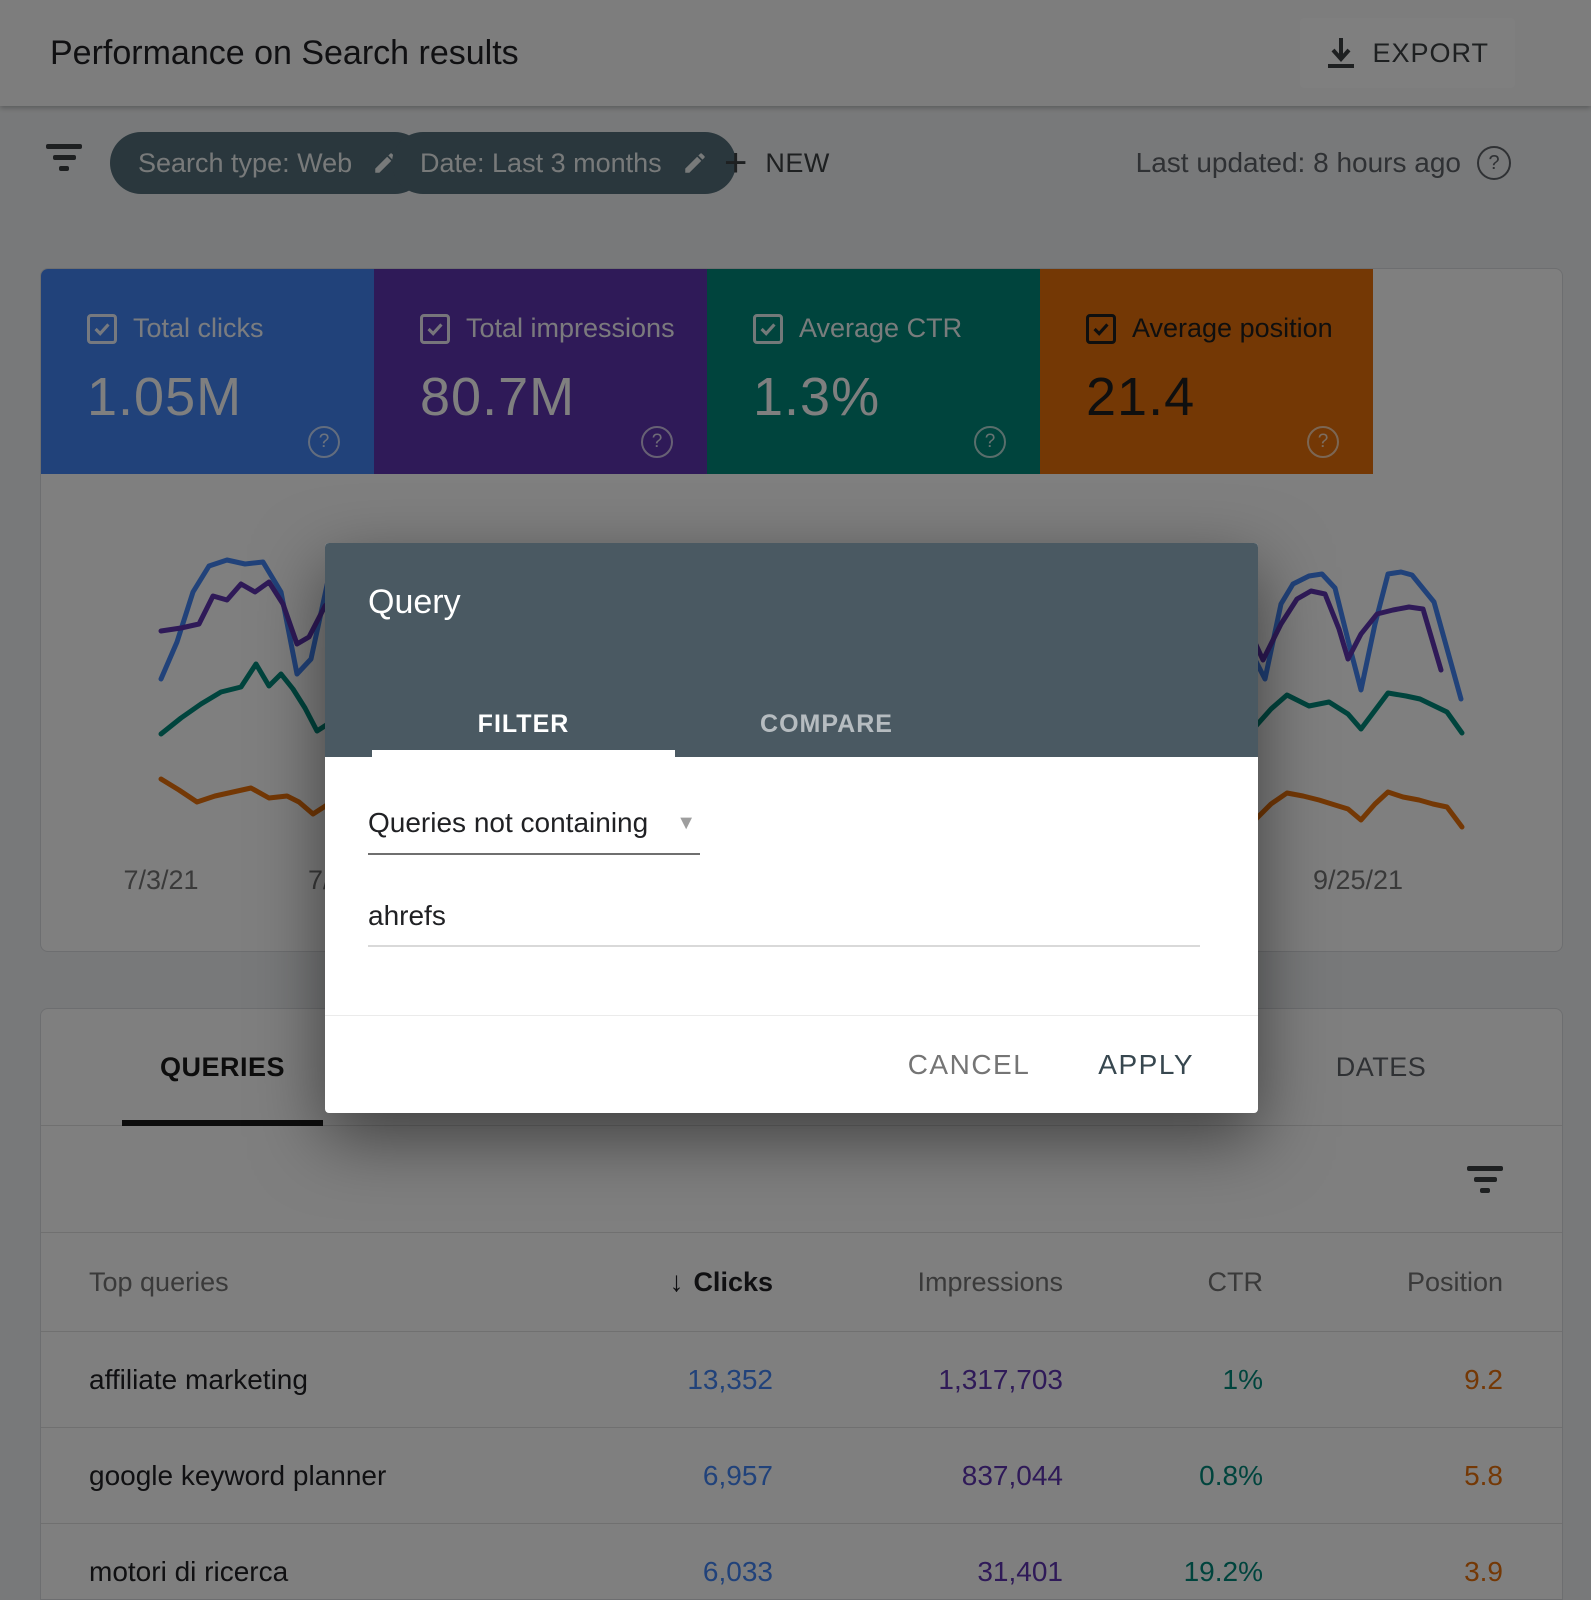  Describe the element at coordinates (969, 1065) in the screenshot. I see `cancel-button: CANCEL` at that location.